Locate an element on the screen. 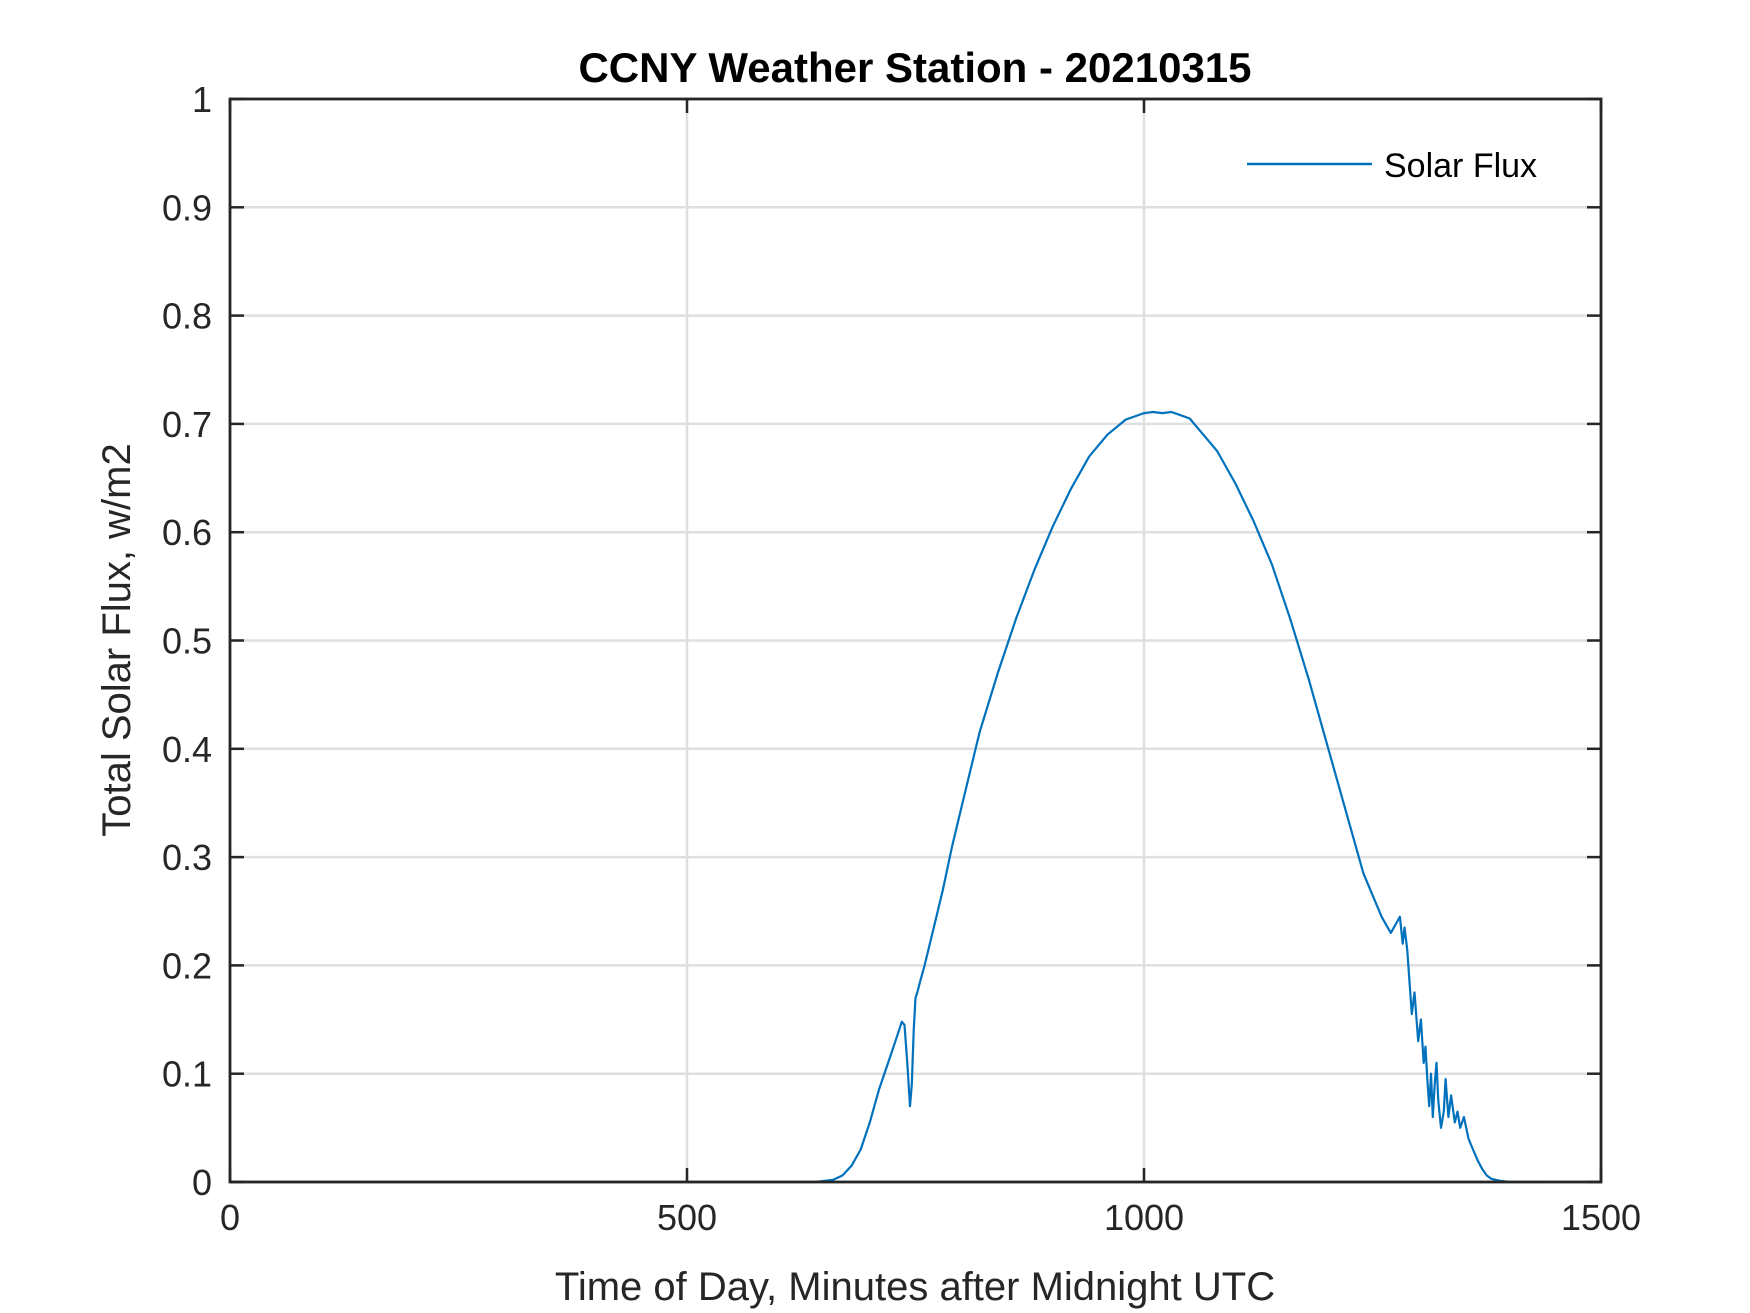 This screenshot has width=1750, height=1313. y-tick-labels: 0 0.1 0.2 0.3 0.4 0.5 0.6 0.7 0.8 0.9 1 is located at coordinates (187, 641).